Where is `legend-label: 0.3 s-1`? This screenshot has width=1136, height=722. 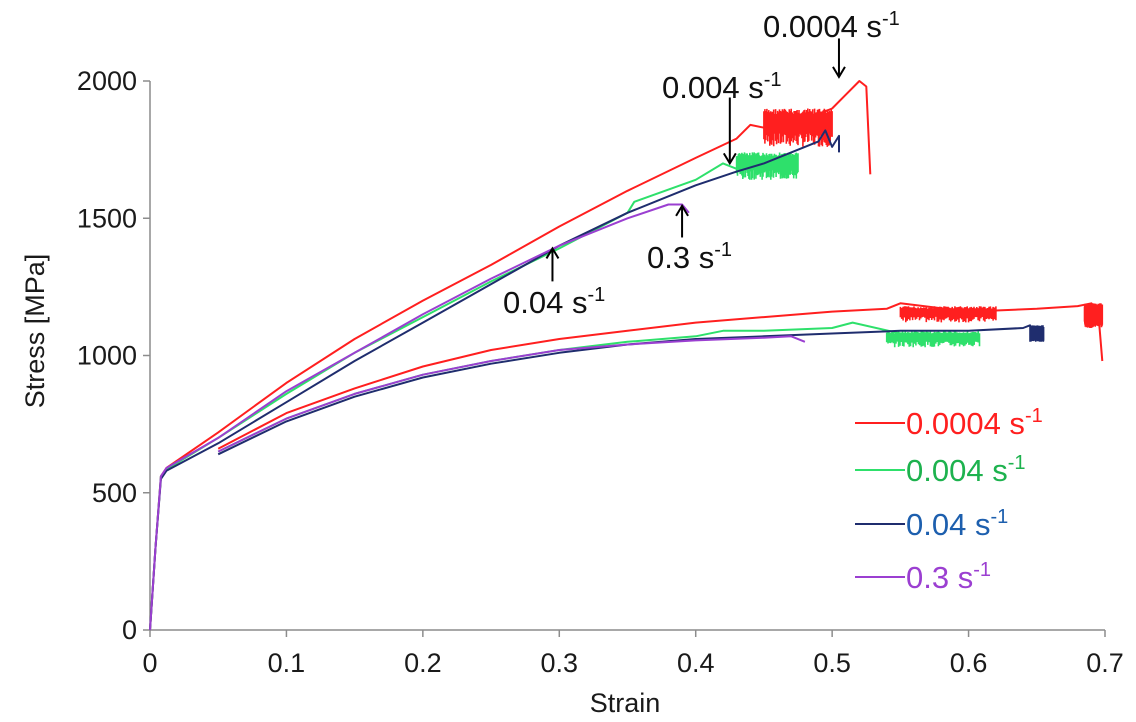 legend-label: 0.3 s-1 is located at coordinates (948, 577).